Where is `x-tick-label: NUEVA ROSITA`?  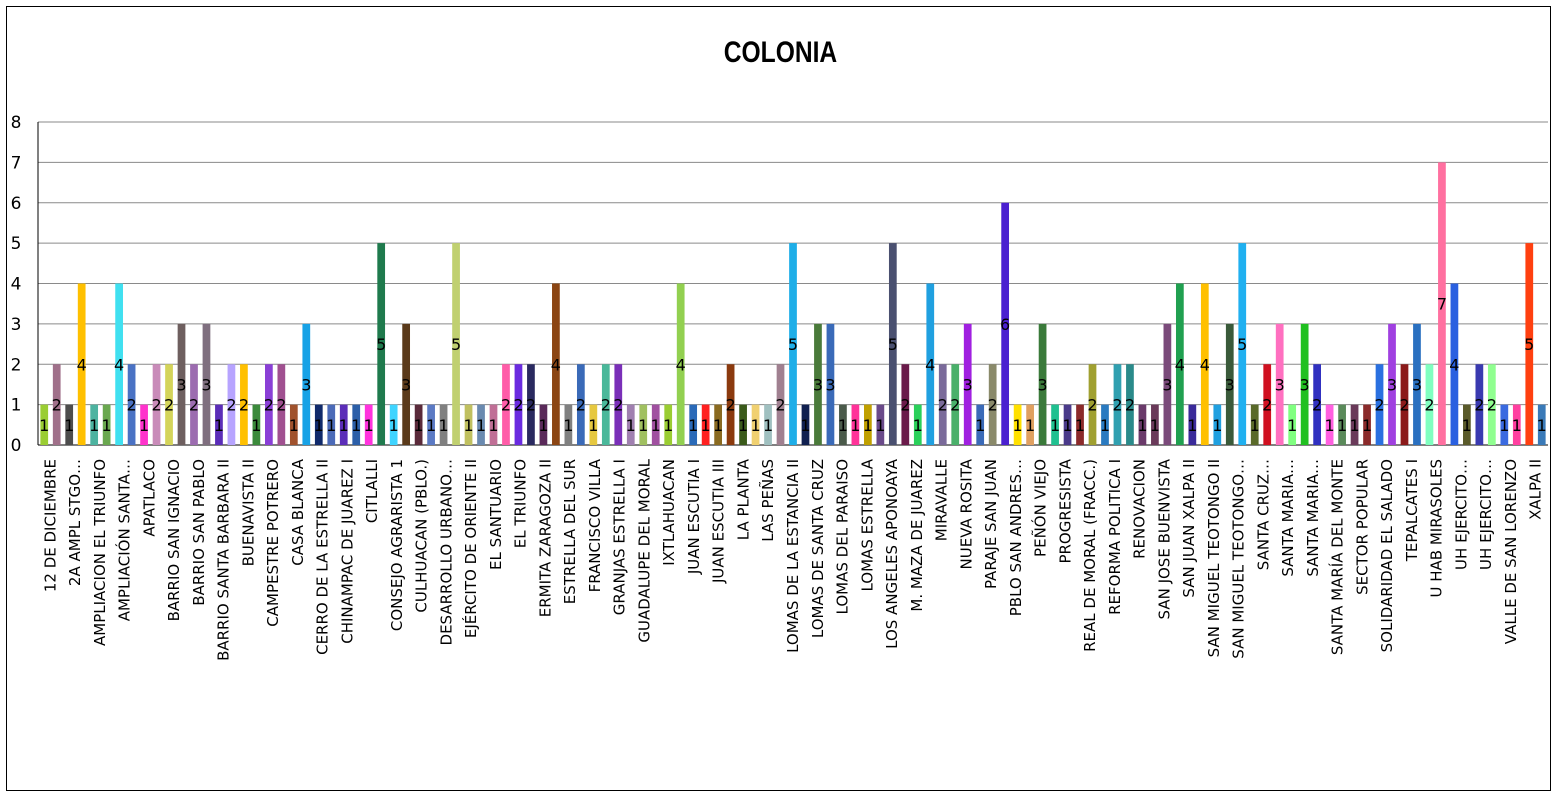 x-tick-label: NUEVA ROSITA is located at coordinates (966, 513).